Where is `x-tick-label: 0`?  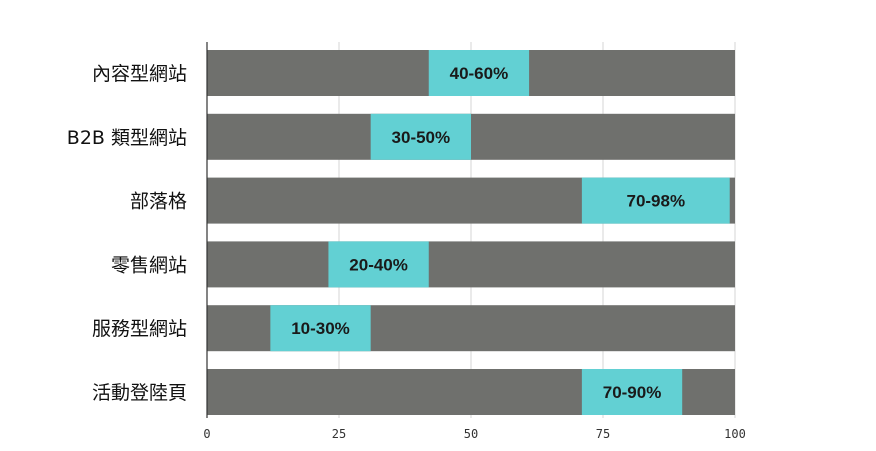
x-tick-label: 0 is located at coordinates (206, 434).